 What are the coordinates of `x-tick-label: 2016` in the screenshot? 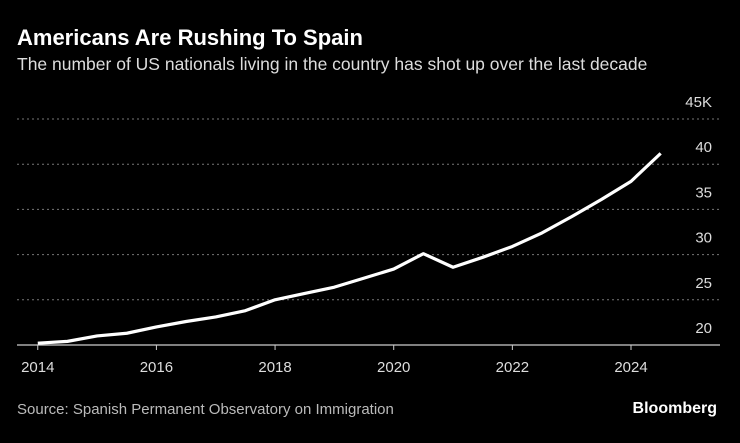 It's located at (156, 367).